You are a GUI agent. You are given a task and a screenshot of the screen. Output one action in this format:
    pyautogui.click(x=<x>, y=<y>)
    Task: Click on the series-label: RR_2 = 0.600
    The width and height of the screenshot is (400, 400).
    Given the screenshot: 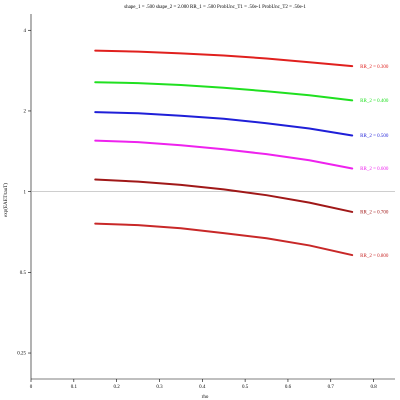 What is the action you would take?
    pyautogui.click(x=374, y=169)
    